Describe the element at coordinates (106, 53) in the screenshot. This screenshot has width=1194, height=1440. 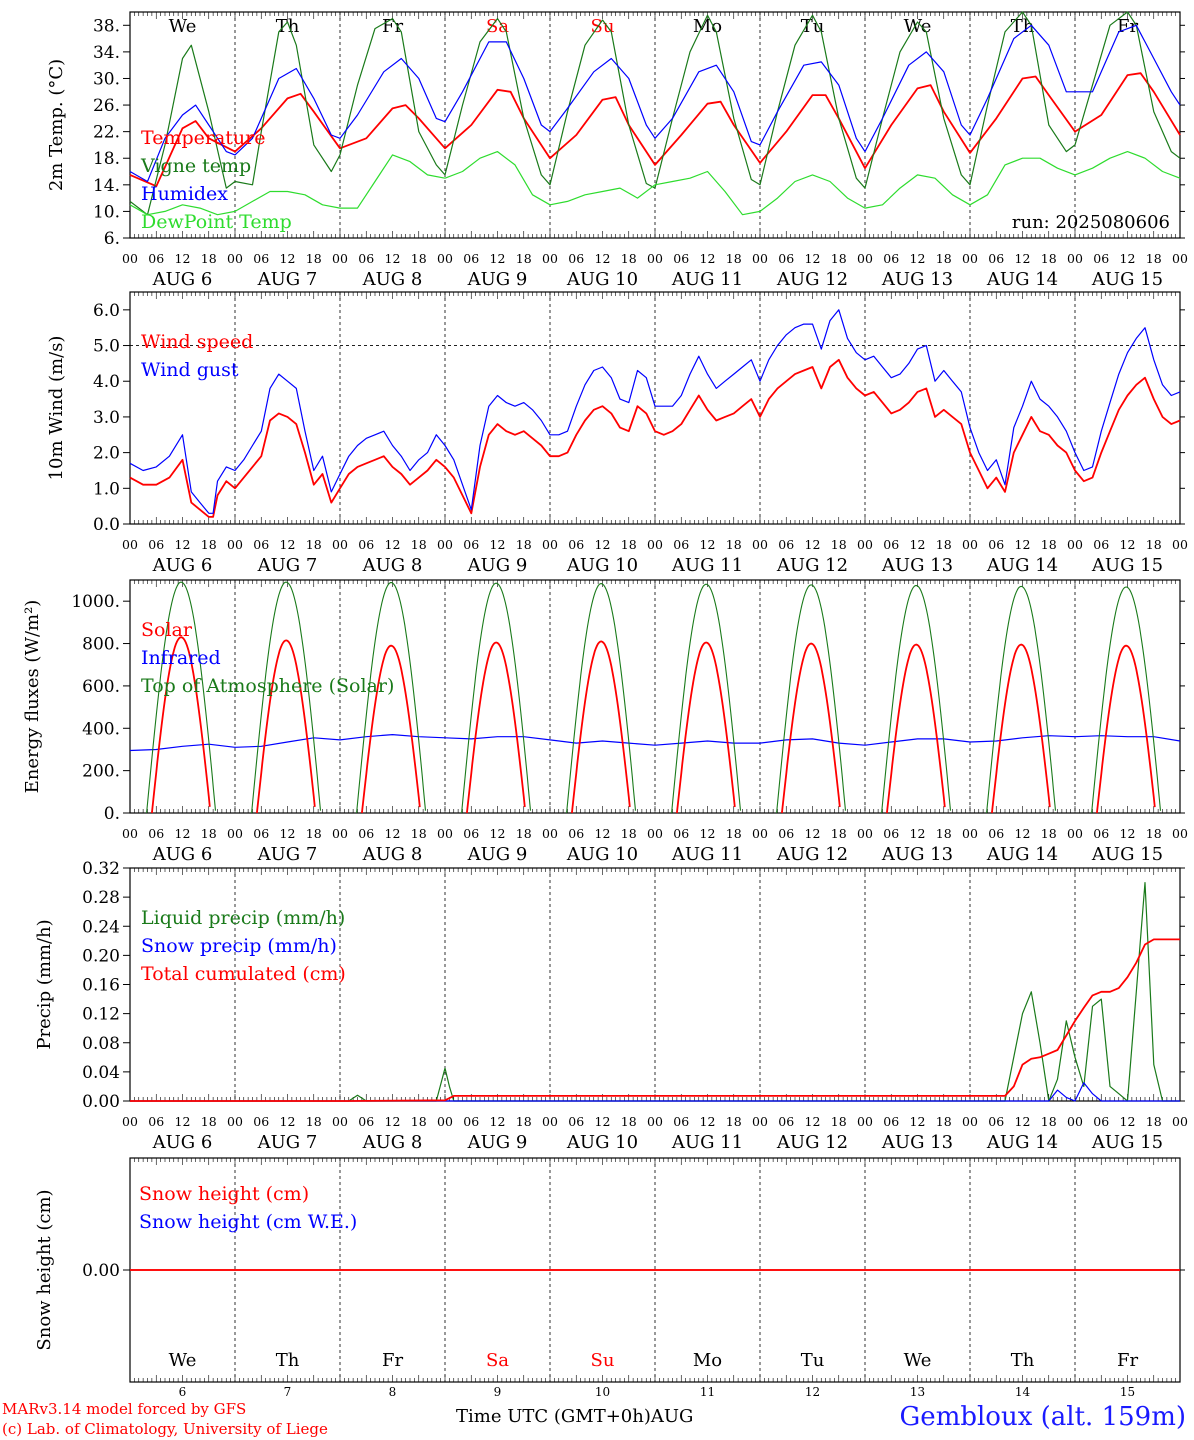
I see `y-tick-label: 34.` at that location.